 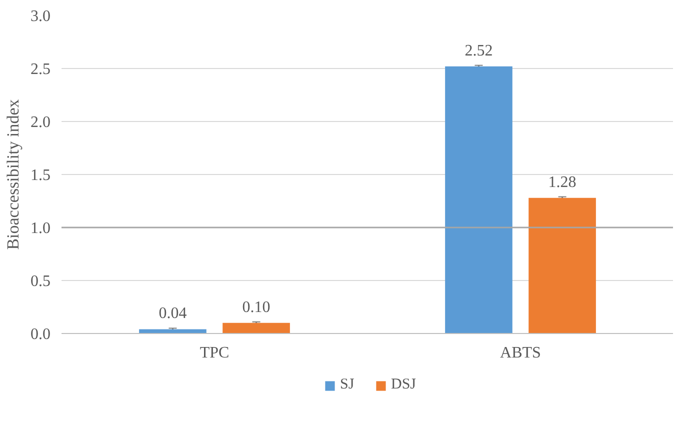 What do you see at coordinates (562, 182) in the screenshot?
I see `data-label: 1.28` at bounding box center [562, 182].